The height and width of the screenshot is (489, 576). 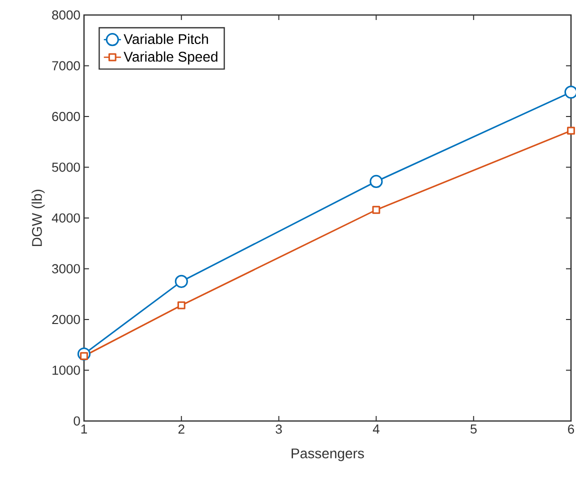 What do you see at coordinates (38, 218) in the screenshot?
I see `y-axis-title: DGW (lb)` at bounding box center [38, 218].